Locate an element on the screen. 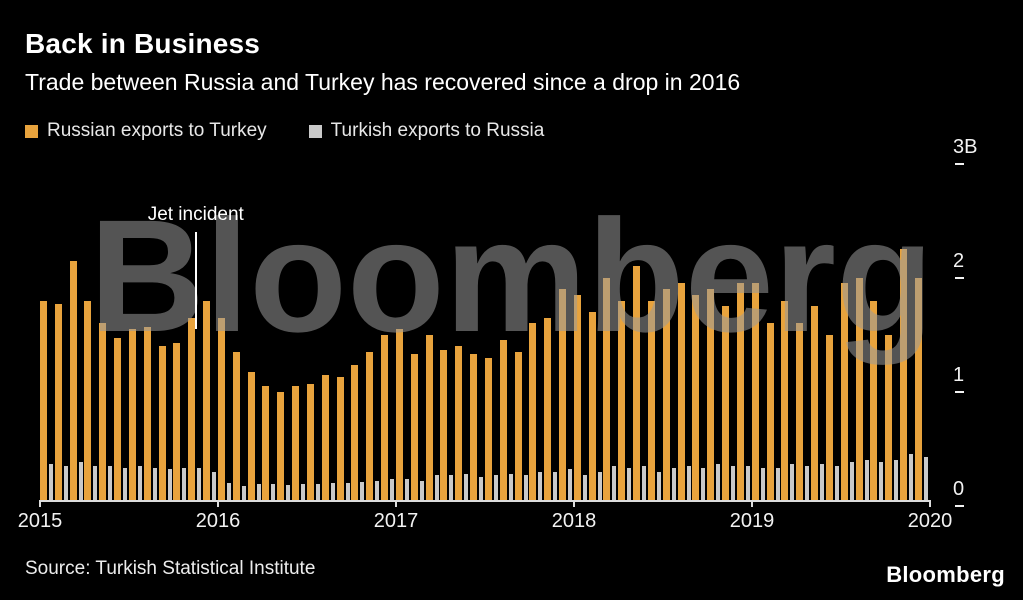  bloomberg-logo: Bloomberg is located at coordinates (945, 574).